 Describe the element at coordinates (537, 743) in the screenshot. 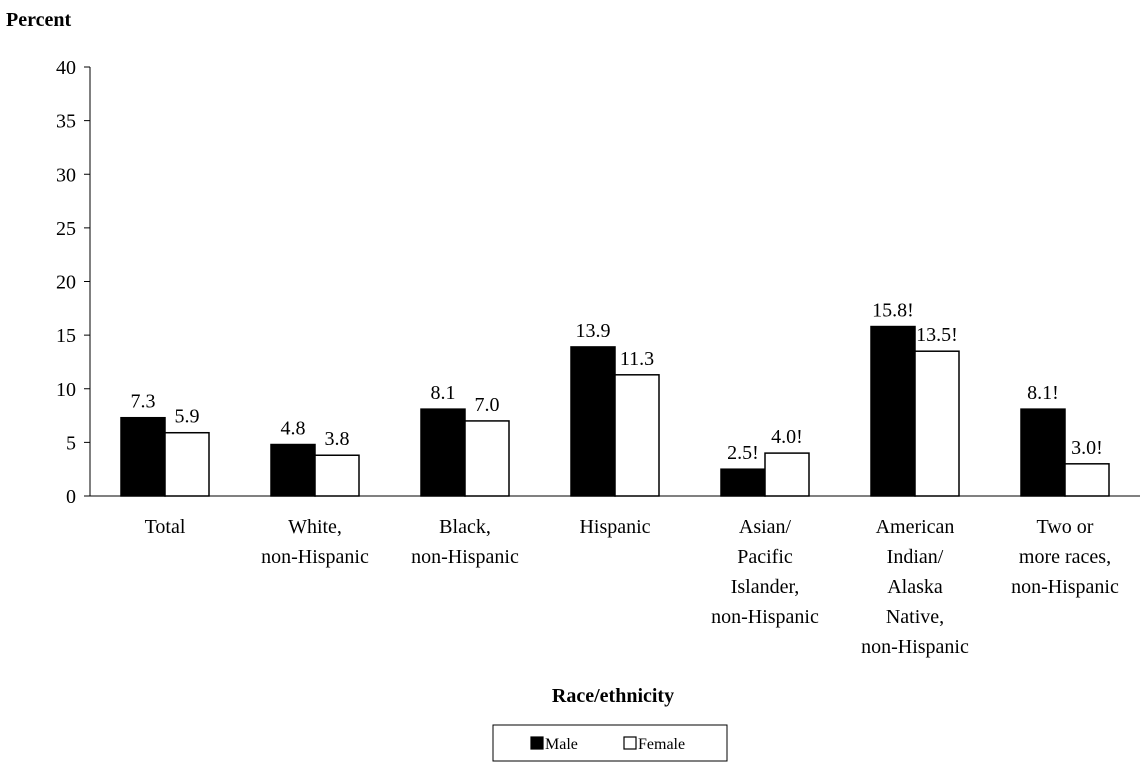

I see `legend-swatch-male` at that location.